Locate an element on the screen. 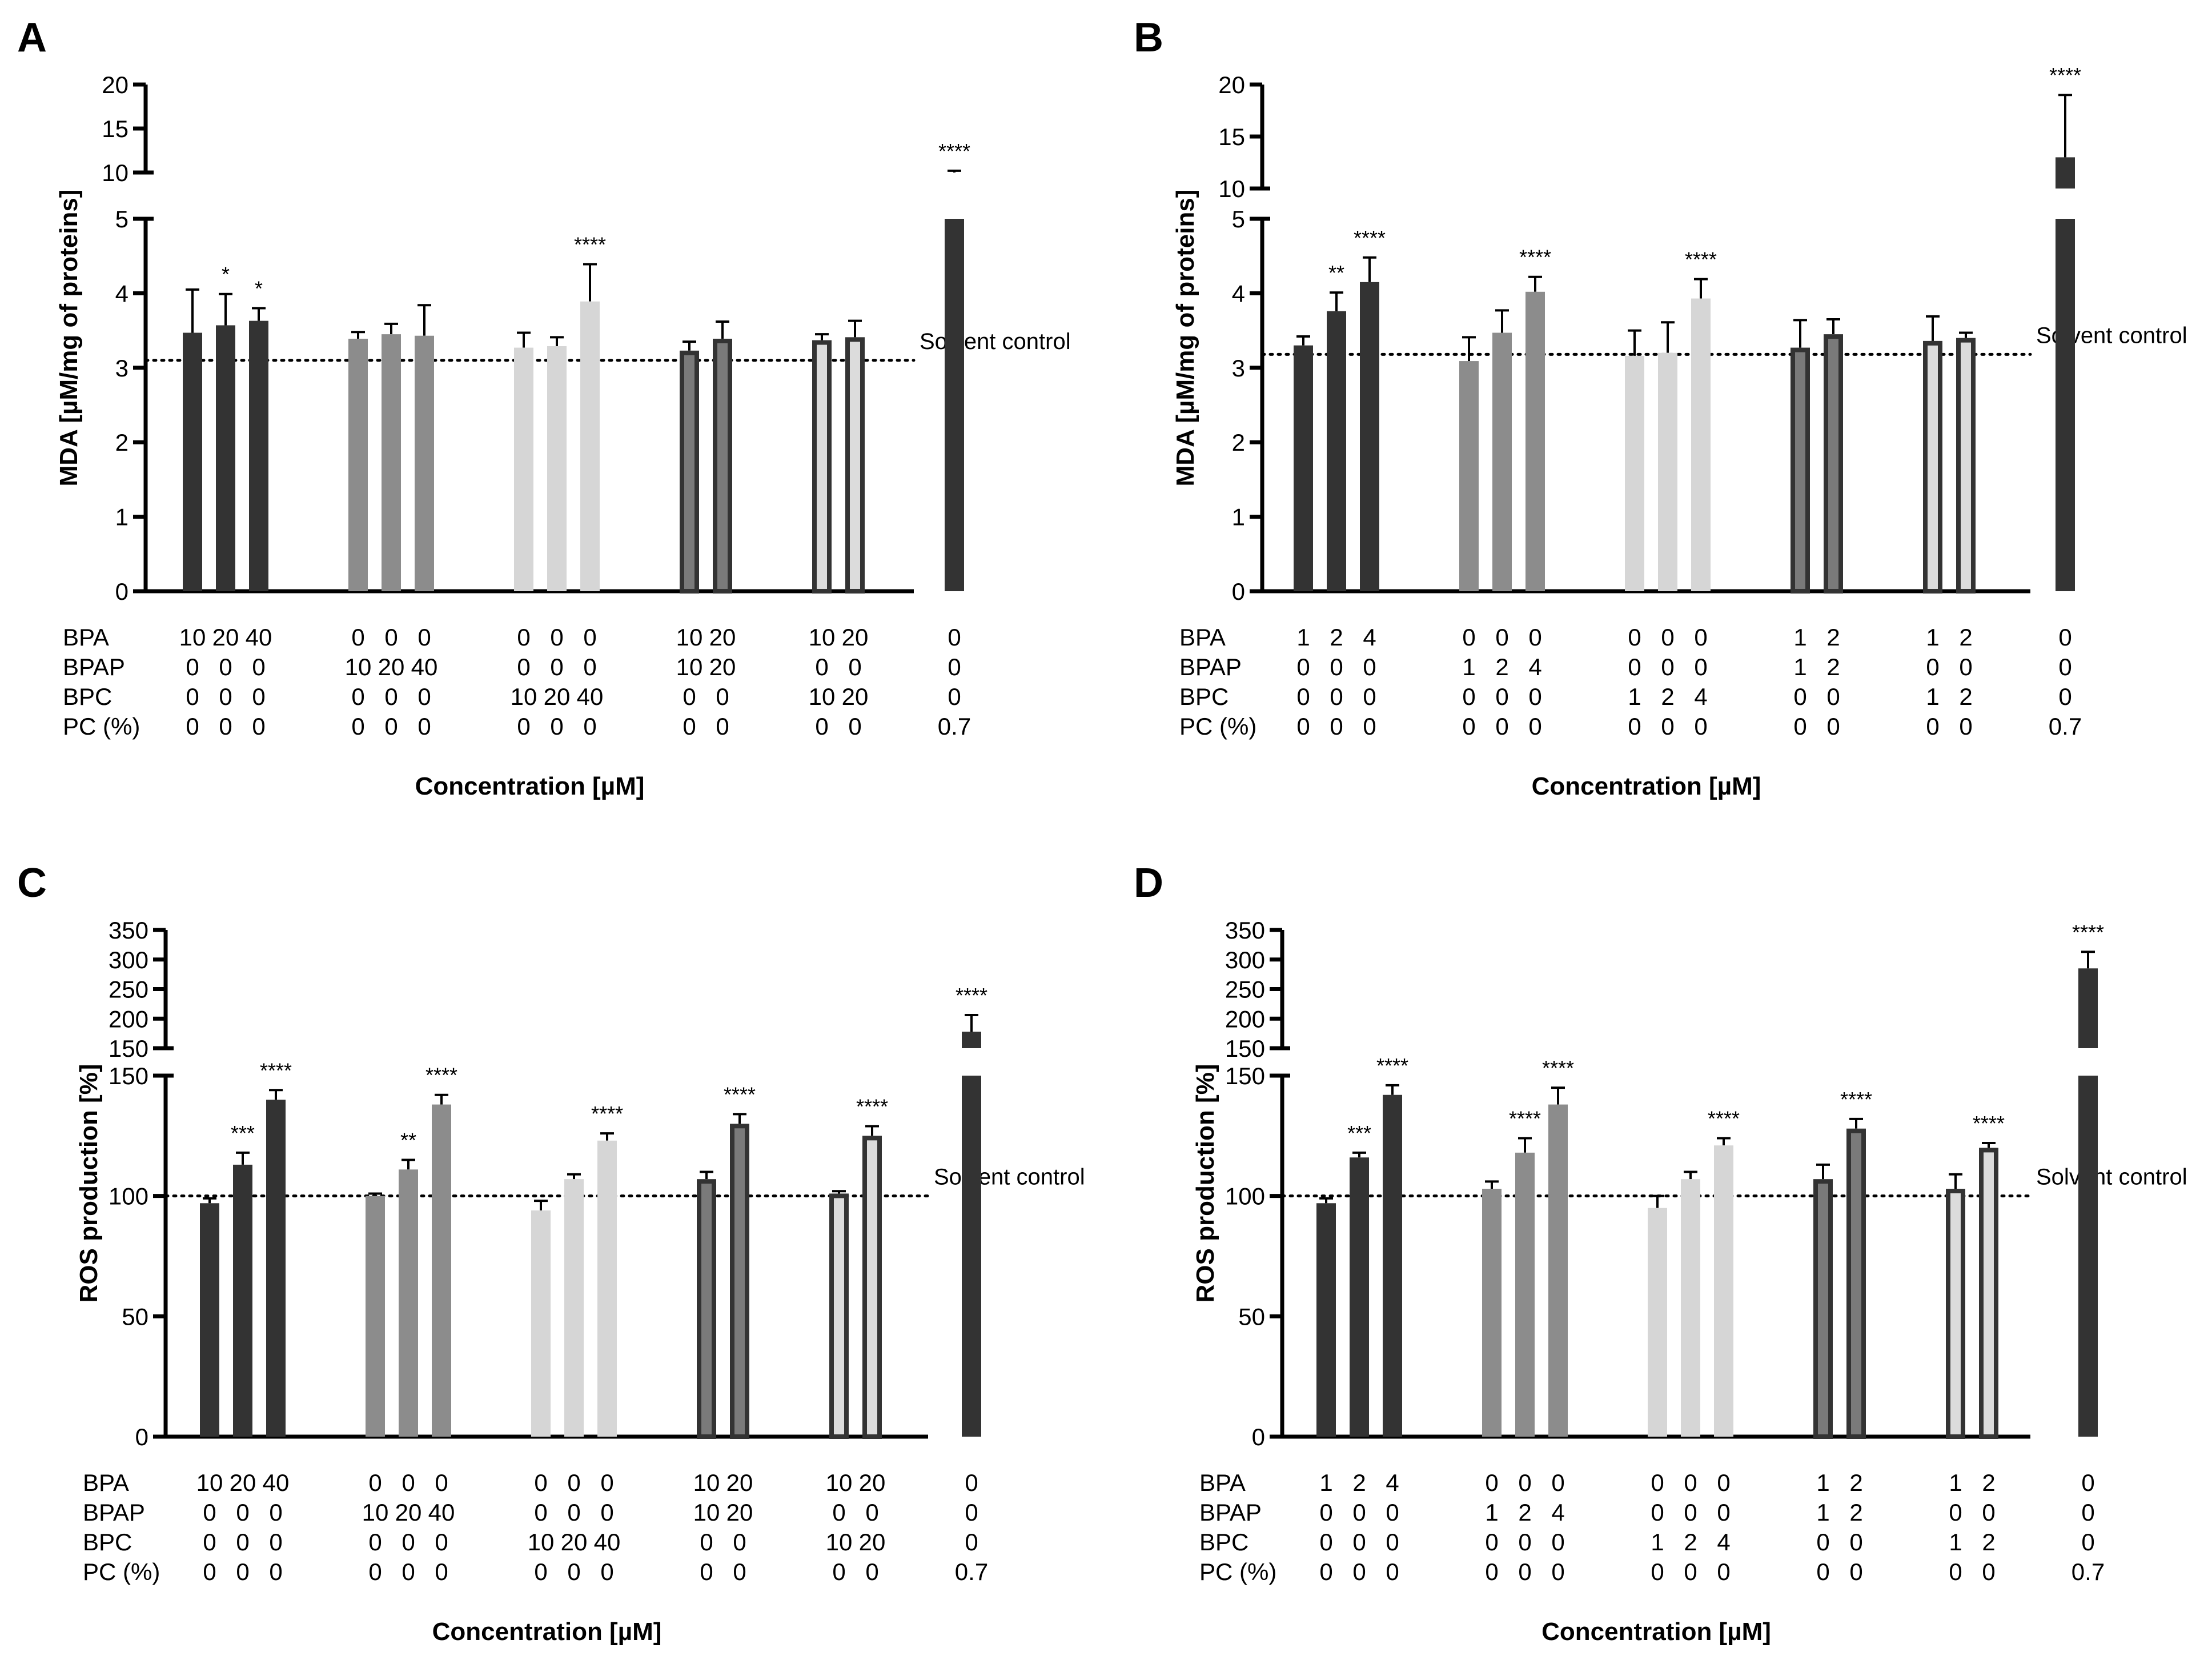 This screenshot has height=1668, width=2212. y-tick-label: 20 is located at coordinates (115, 85).